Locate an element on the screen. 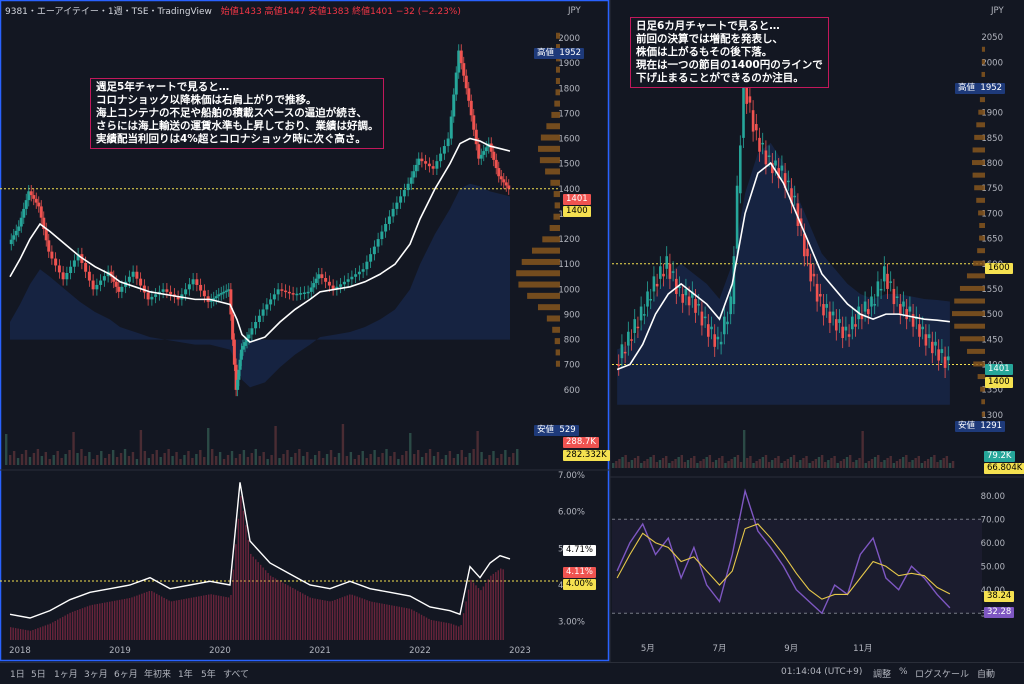 The height and width of the screenshot is (684, 1024). log-scale-toggle: ログスケール is located at coordinates (942, 675).